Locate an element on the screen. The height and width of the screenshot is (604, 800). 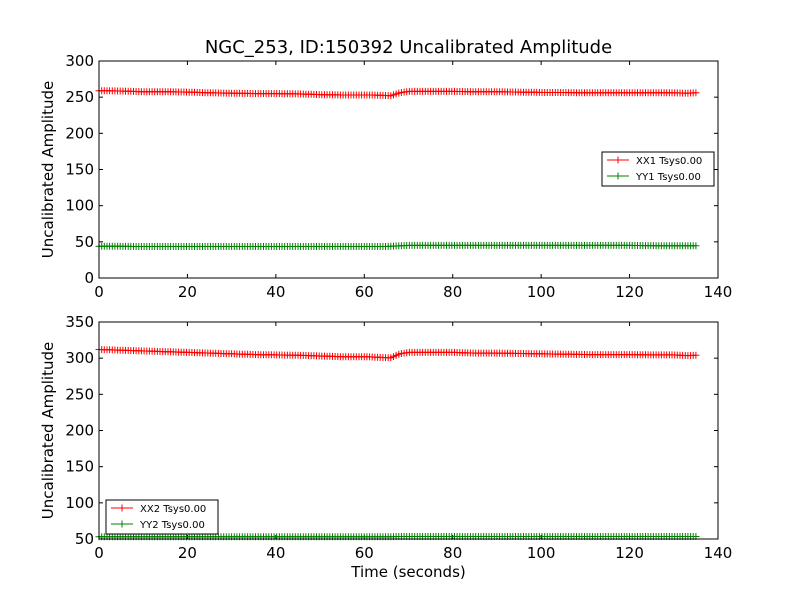
legend-label: YY1 Tsys0.00 is located at coordinates (668, 177).